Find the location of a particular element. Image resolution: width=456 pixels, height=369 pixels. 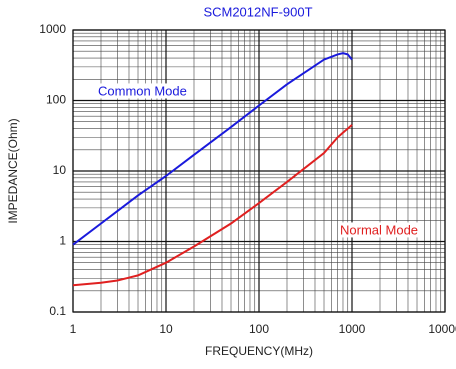

y-tick-label: 1000 is located at coordinates (52, 29).